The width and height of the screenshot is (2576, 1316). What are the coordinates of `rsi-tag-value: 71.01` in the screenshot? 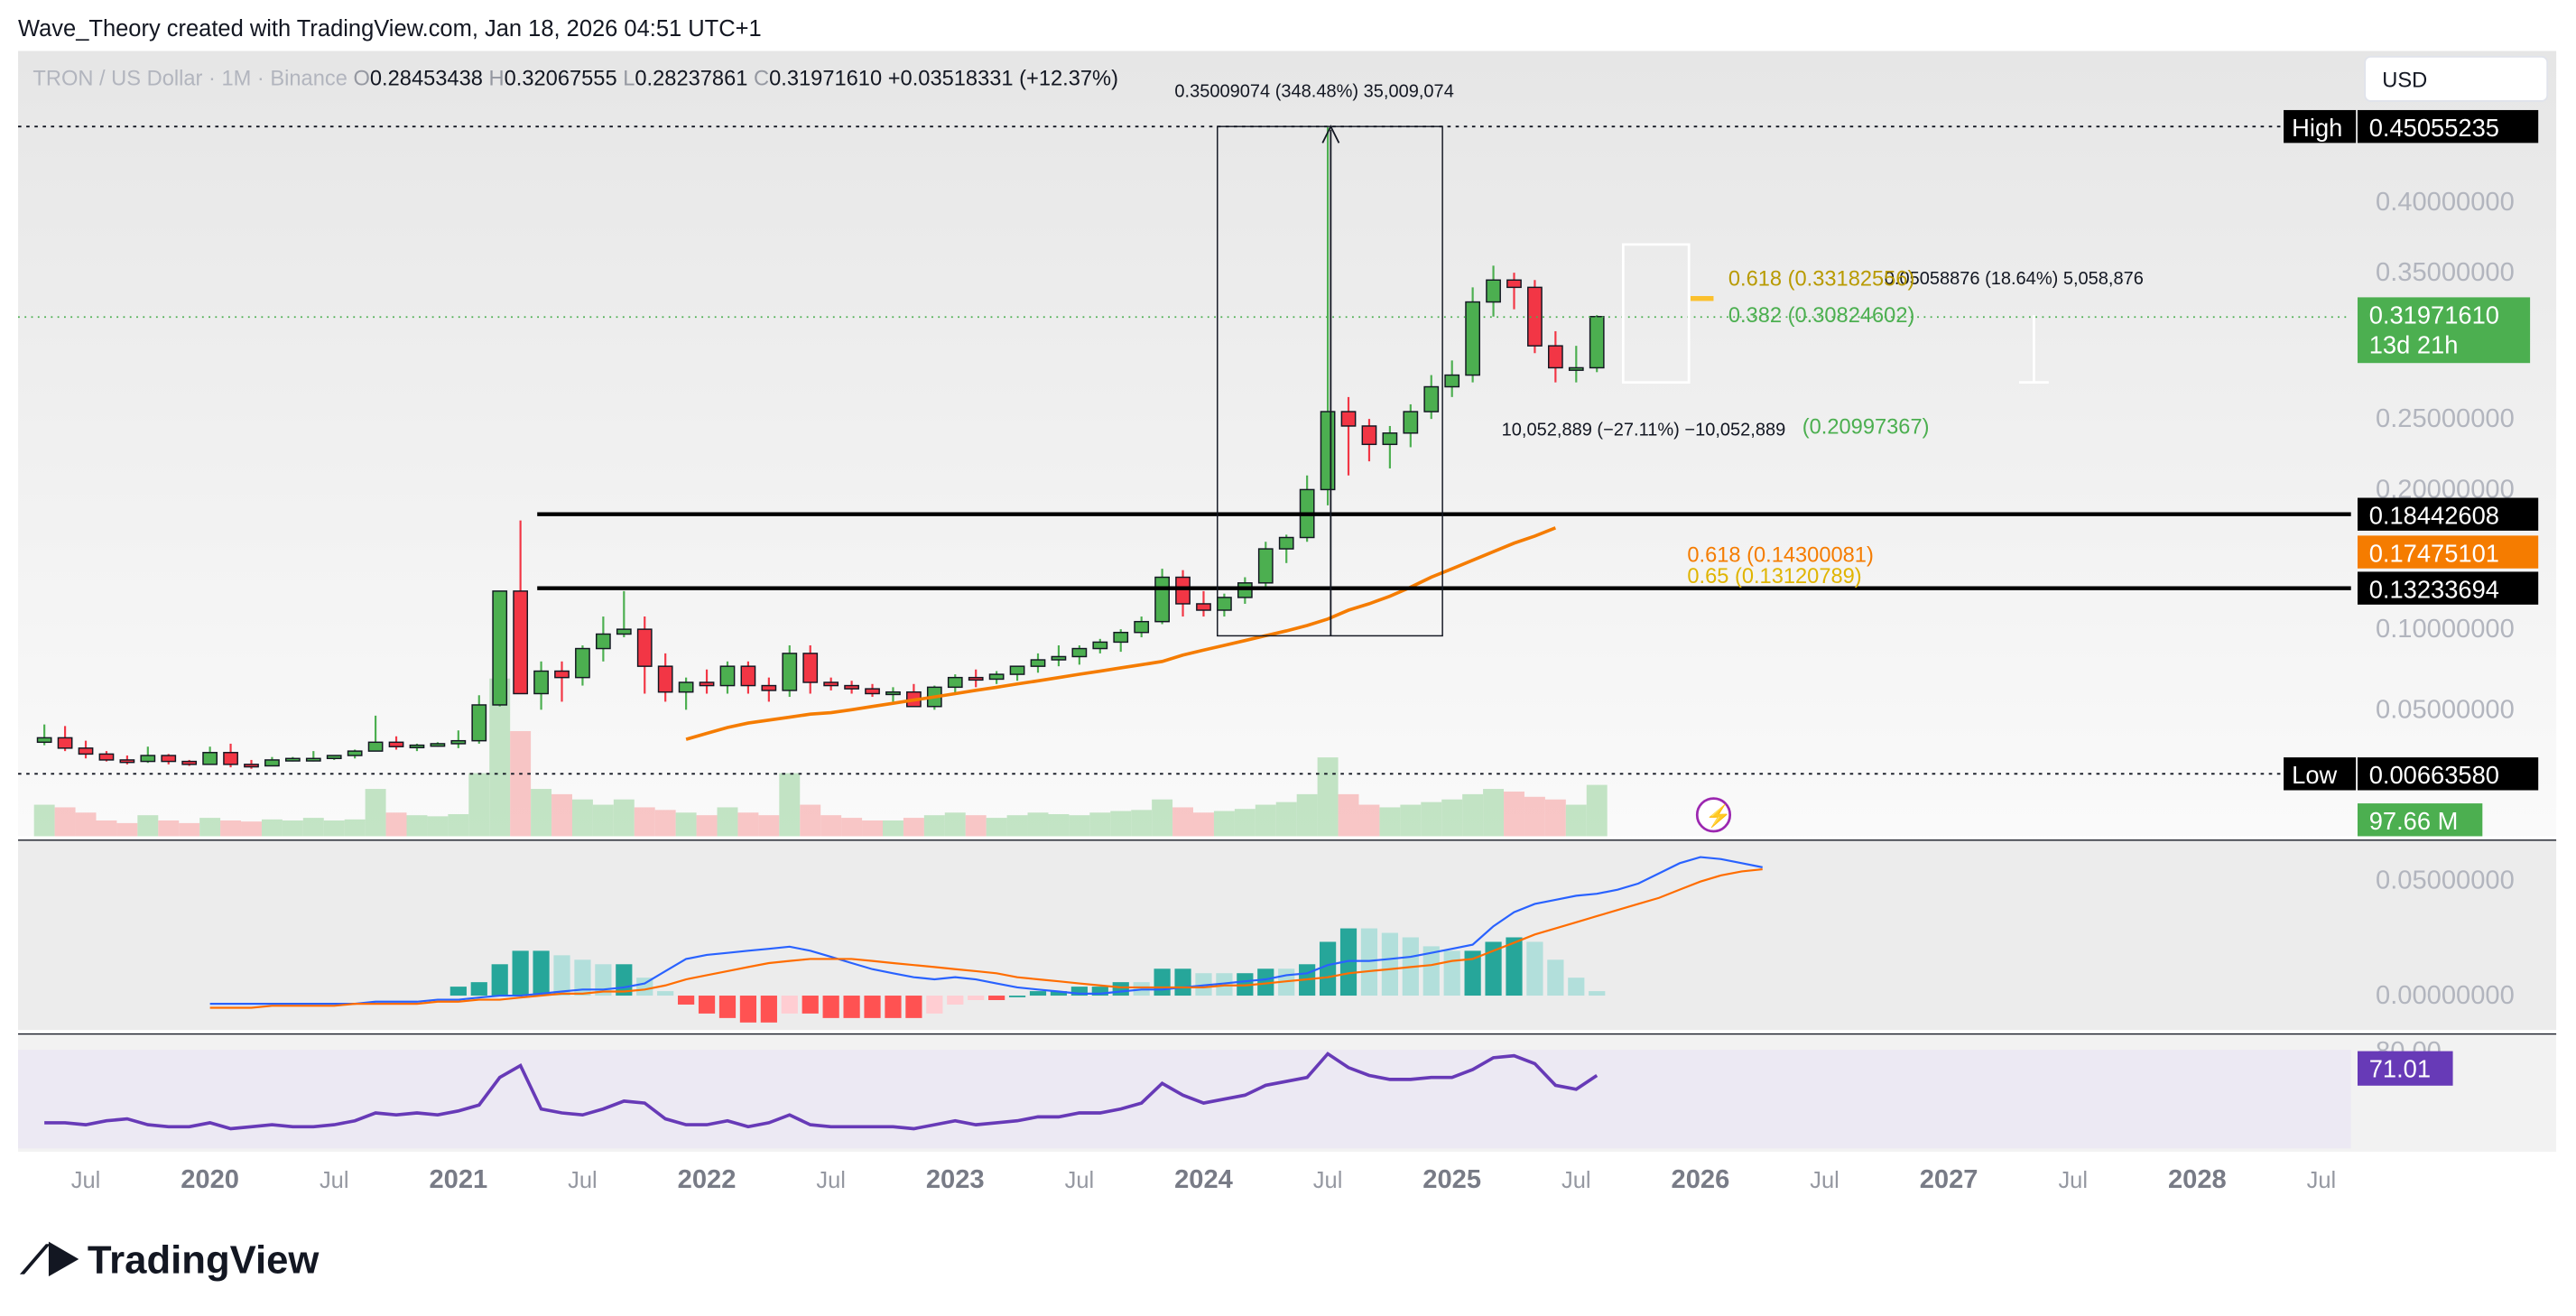 It's located at (2400, 1069).